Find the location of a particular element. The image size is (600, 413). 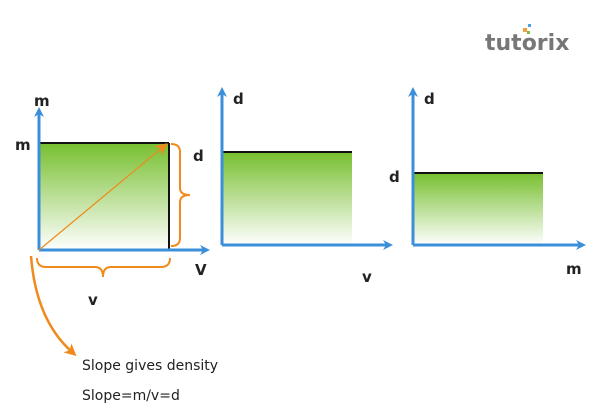

curved-arrow is located at coordinates (53, 305).